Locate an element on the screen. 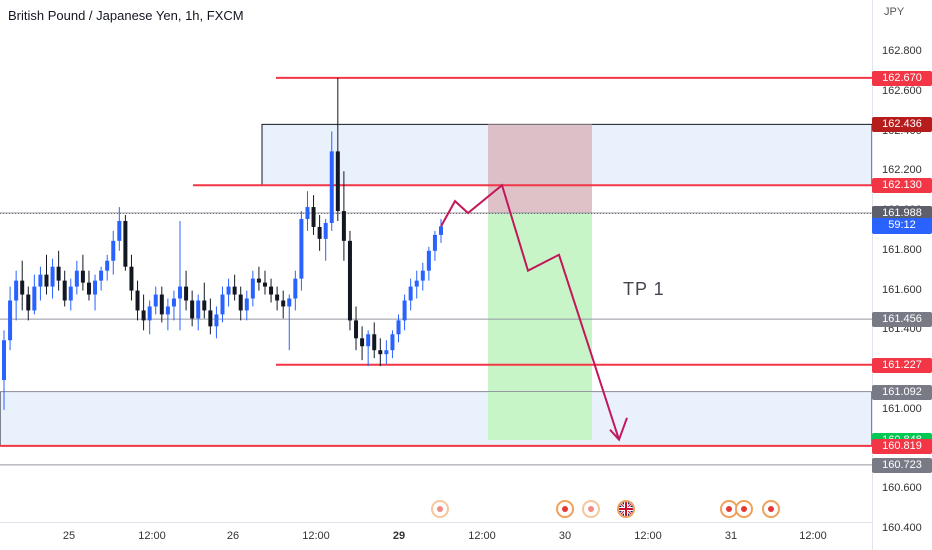 The width and height of the screenshot is (932, 550). price-tag: 161.092 is located at coordinates (902, 392).